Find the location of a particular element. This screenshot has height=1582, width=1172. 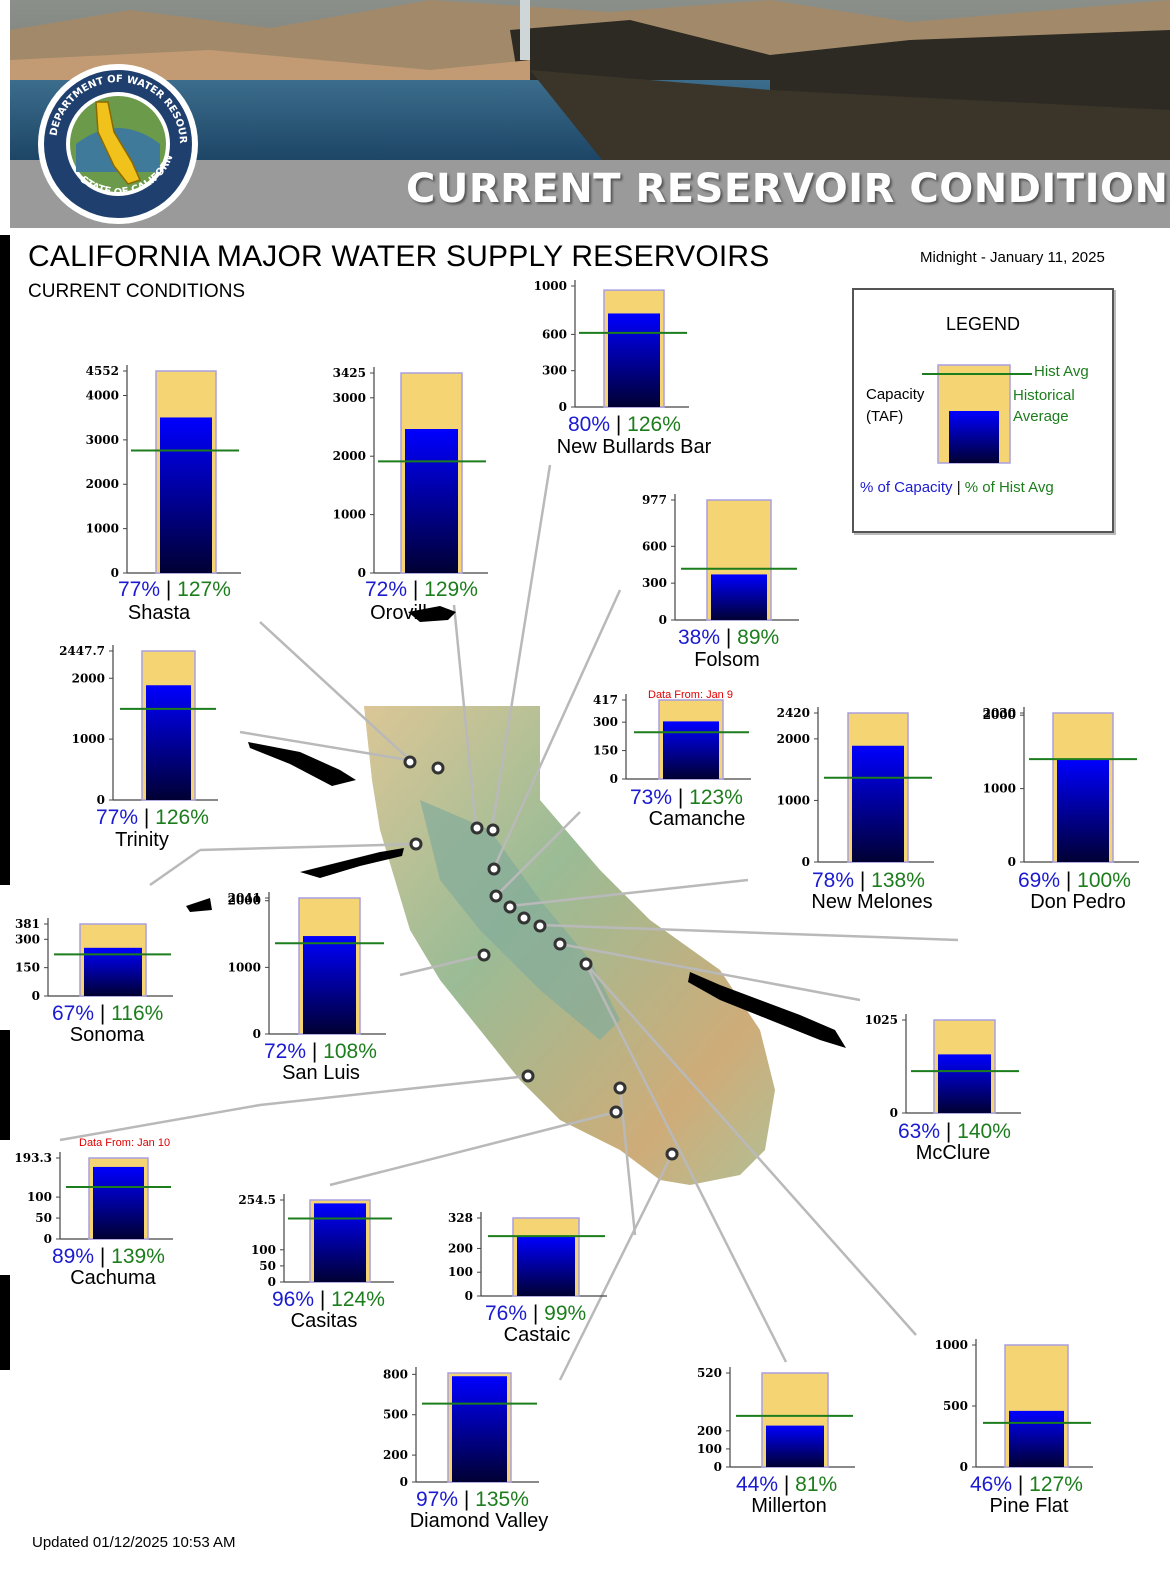

diamond-valley-storage-bar is located at coordinates (479, 1429).